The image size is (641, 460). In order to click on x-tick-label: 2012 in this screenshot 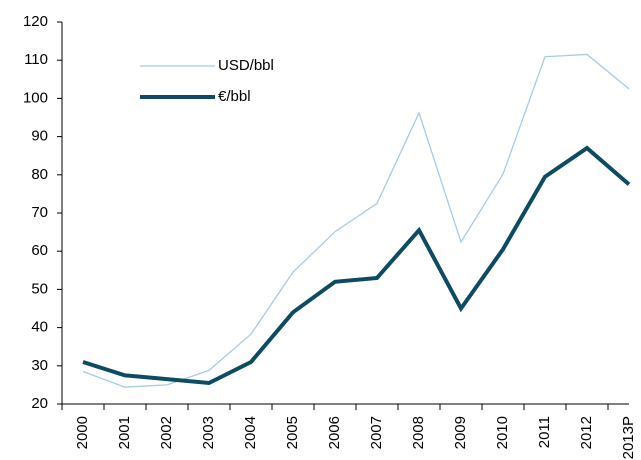, I will do `click(586, 432)`.